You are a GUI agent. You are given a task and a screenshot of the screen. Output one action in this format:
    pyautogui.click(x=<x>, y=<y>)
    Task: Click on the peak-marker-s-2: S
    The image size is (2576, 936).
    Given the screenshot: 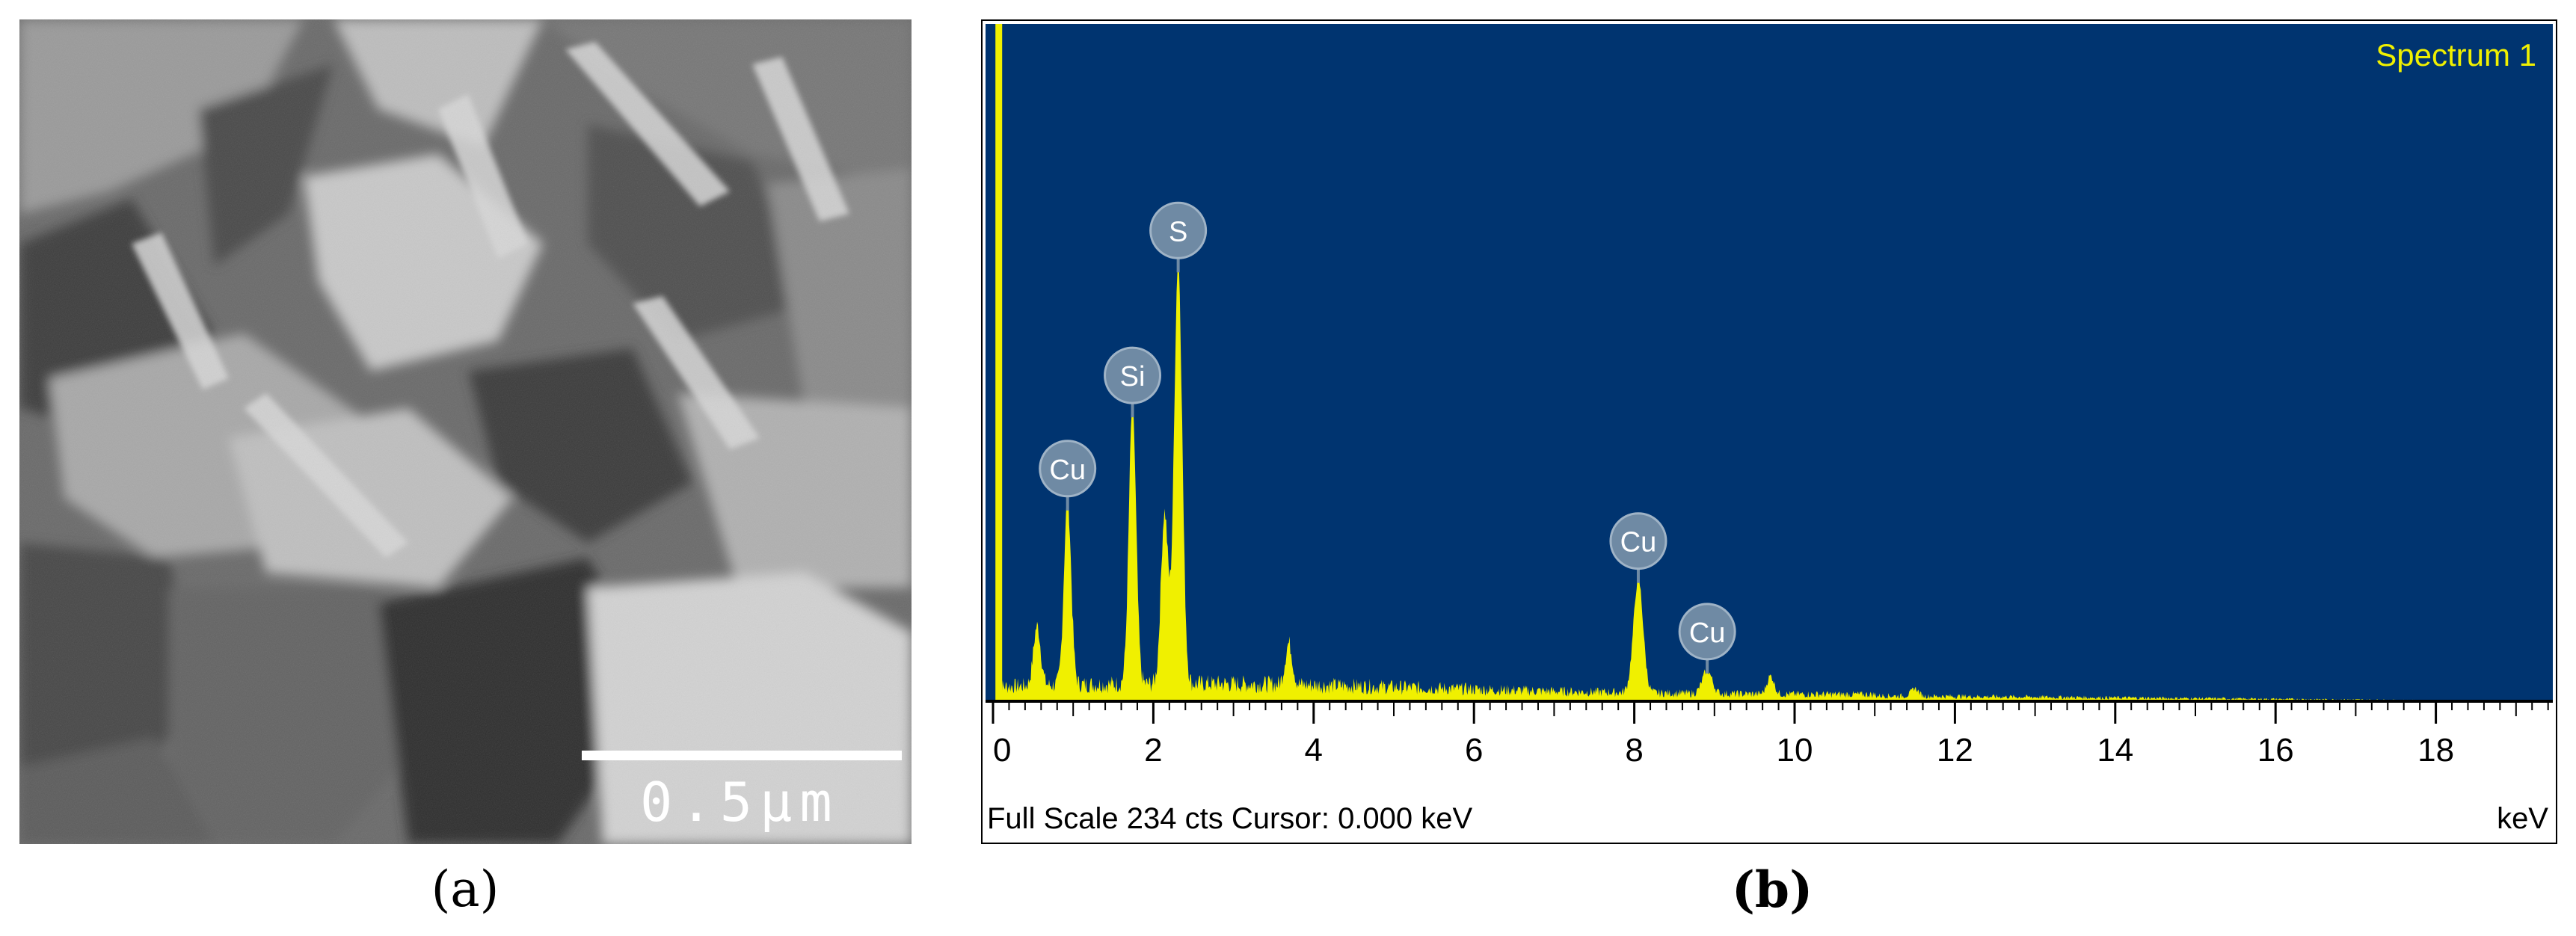 What is the action you would take?
    pyautogui.click(x=1178, y=237)
    